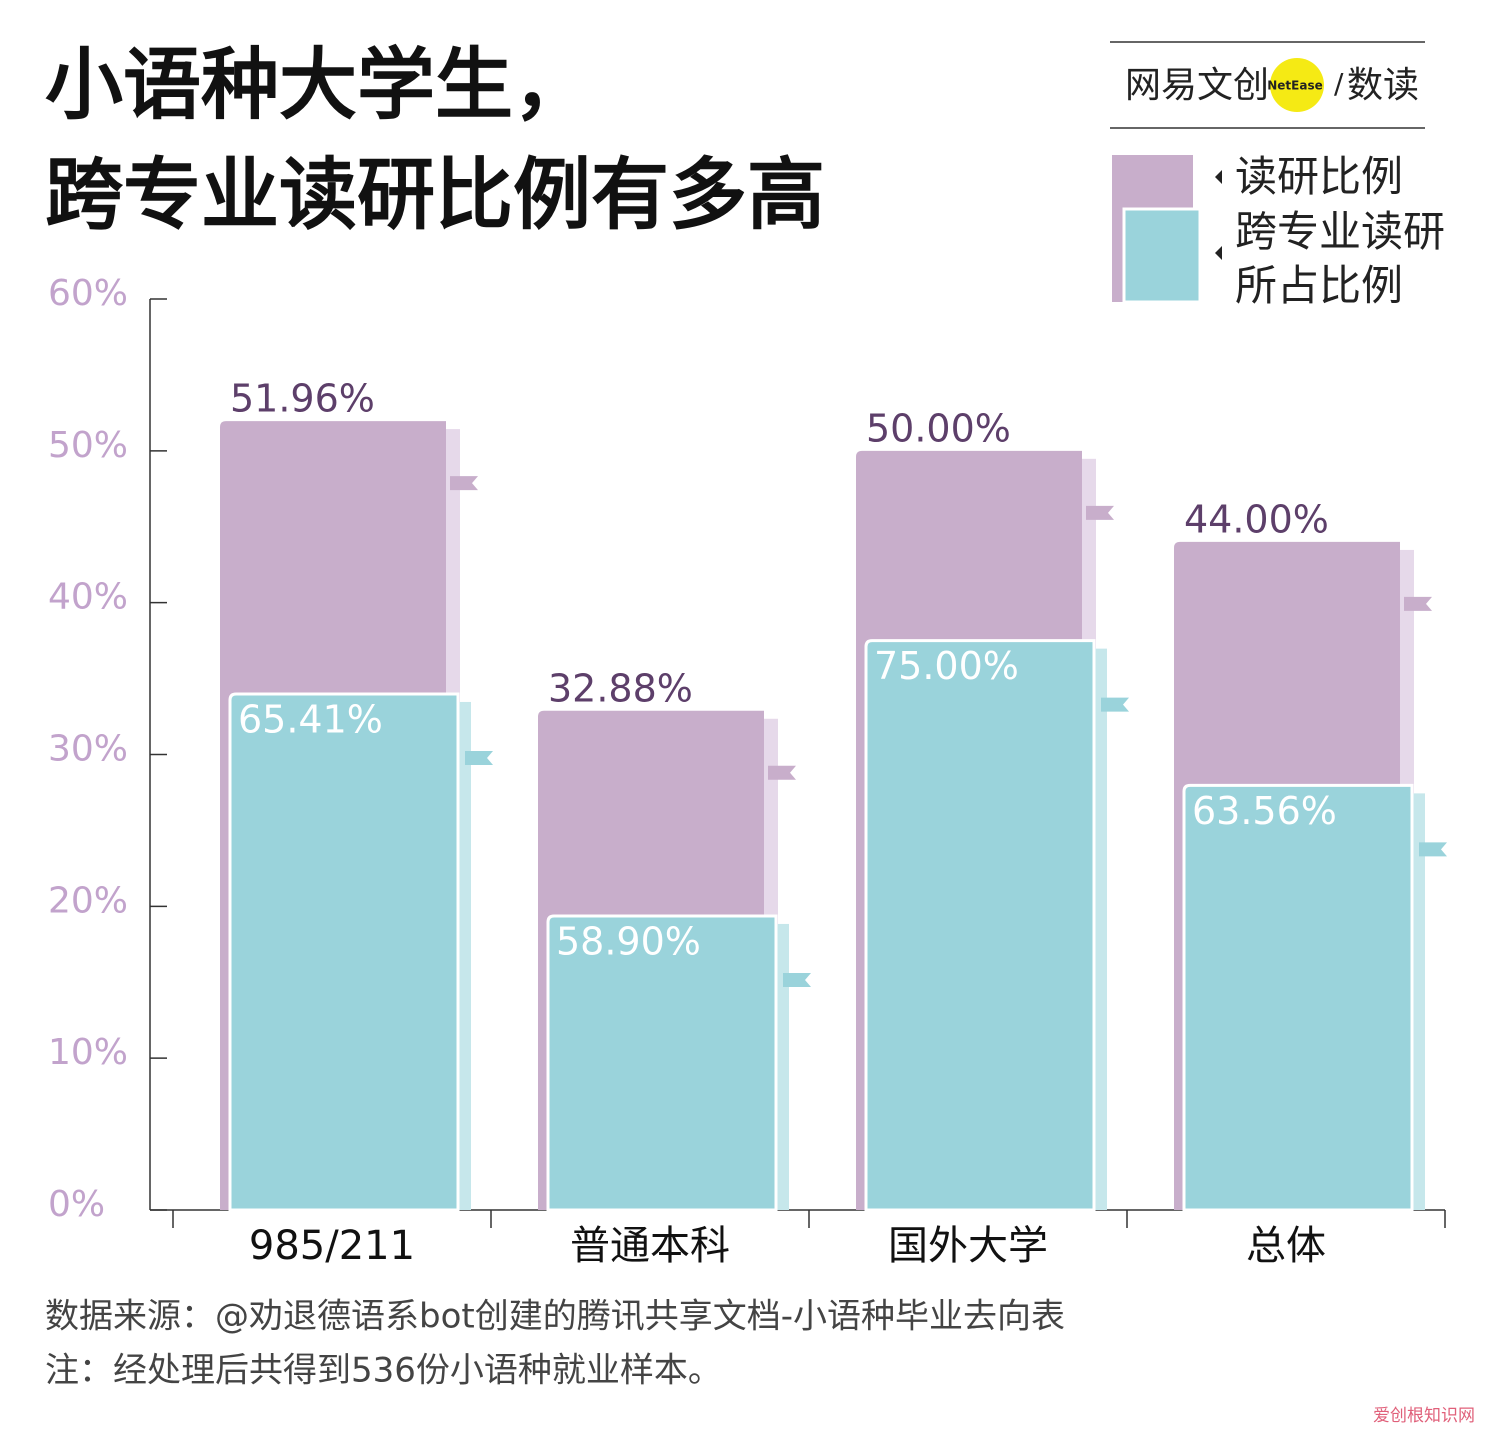 Image resolution: width=1501 pixels, height=1435 pixels. Describe the element at coordinates (88, 900) in the screenshot. I see `y-tick-label: 20%` at that location.